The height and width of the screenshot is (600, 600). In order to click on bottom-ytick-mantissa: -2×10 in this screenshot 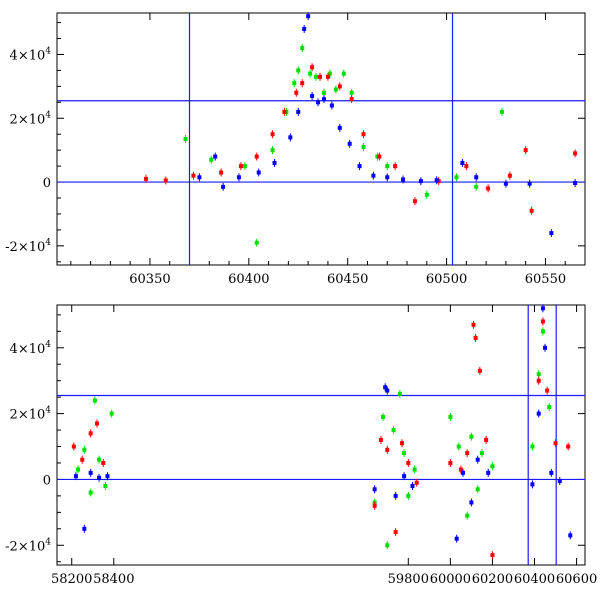, I will do `click(25, 546)`.